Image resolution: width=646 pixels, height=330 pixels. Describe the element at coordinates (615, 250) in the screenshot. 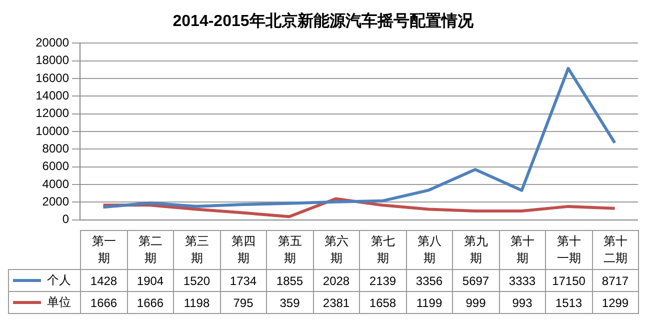

I see `x-tick-label: 第十二期` at that location.